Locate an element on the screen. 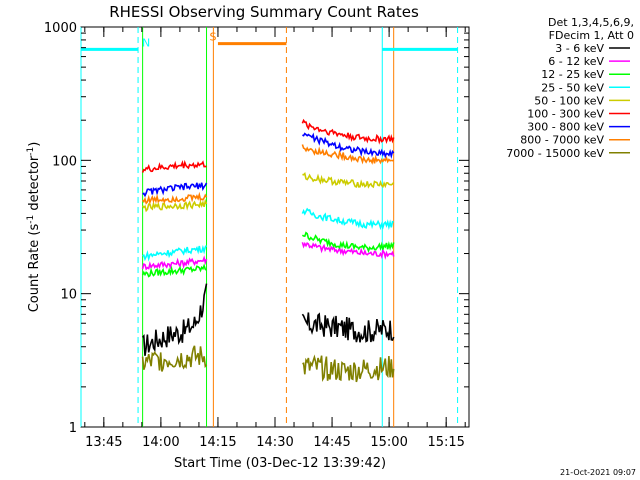 Image resolution: width=640 pixels, height=480 pixels. legend-entry-label: 12 - 25 keV is located at coordinates (572, 74).